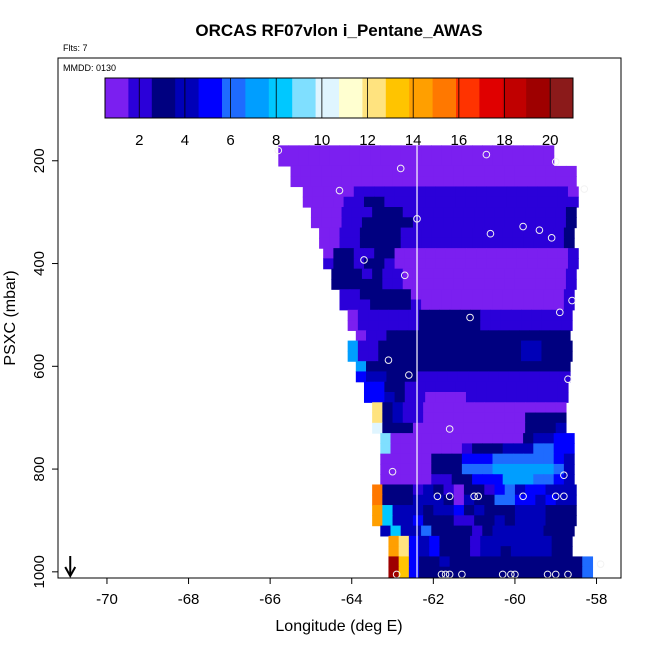  What do you see at coordinates (187, 98) in the screenshot?
I see `colorbar-segment` at bounding box center [187, 98].